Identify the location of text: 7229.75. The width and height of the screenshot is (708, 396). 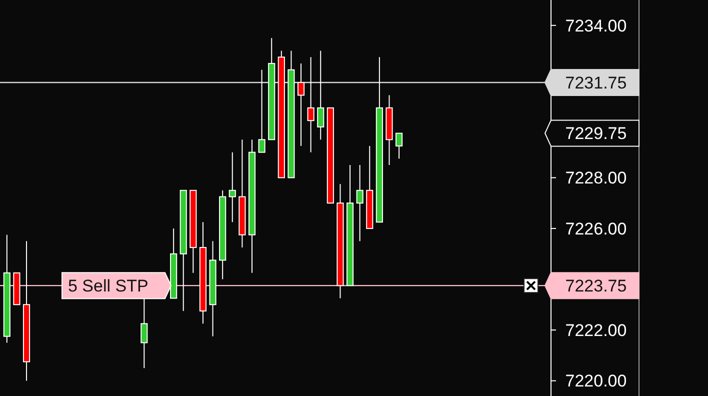
(596, 134).